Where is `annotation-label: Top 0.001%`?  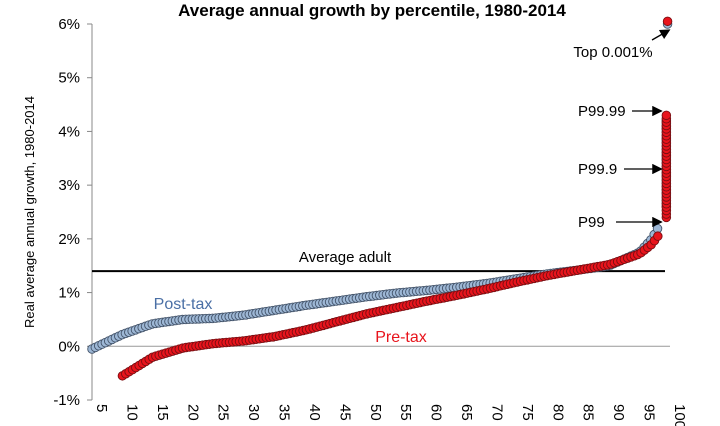
annotation-label: Top 0.001% is located at coordinates (612, 52).